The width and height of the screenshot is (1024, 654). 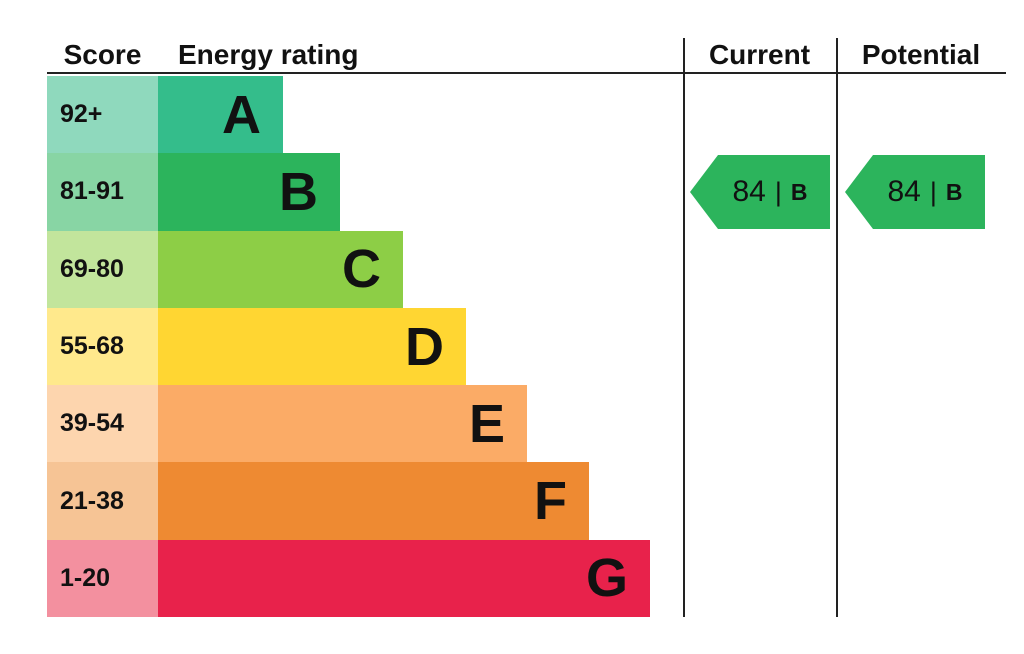 I want to click on band-letter-e: E, so click(x=486, y=423).